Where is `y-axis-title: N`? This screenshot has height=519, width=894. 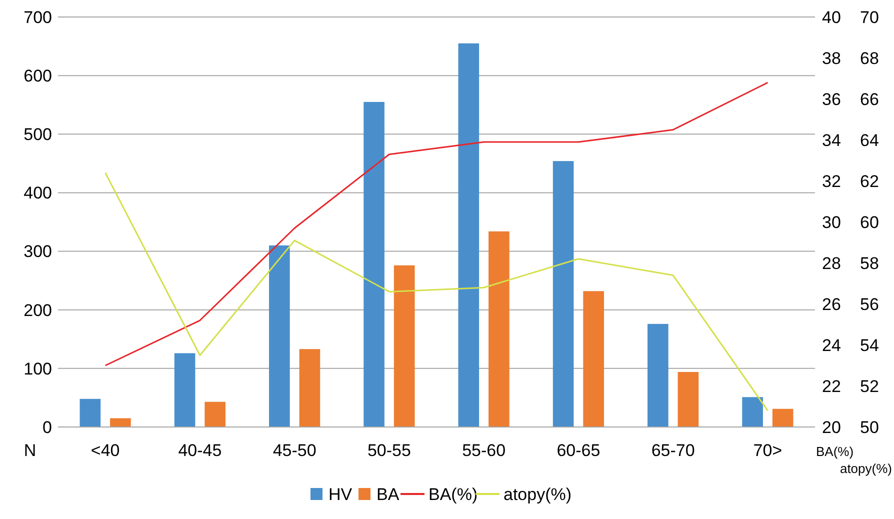
y-axis-title: N is located at coordinates (30, 450).